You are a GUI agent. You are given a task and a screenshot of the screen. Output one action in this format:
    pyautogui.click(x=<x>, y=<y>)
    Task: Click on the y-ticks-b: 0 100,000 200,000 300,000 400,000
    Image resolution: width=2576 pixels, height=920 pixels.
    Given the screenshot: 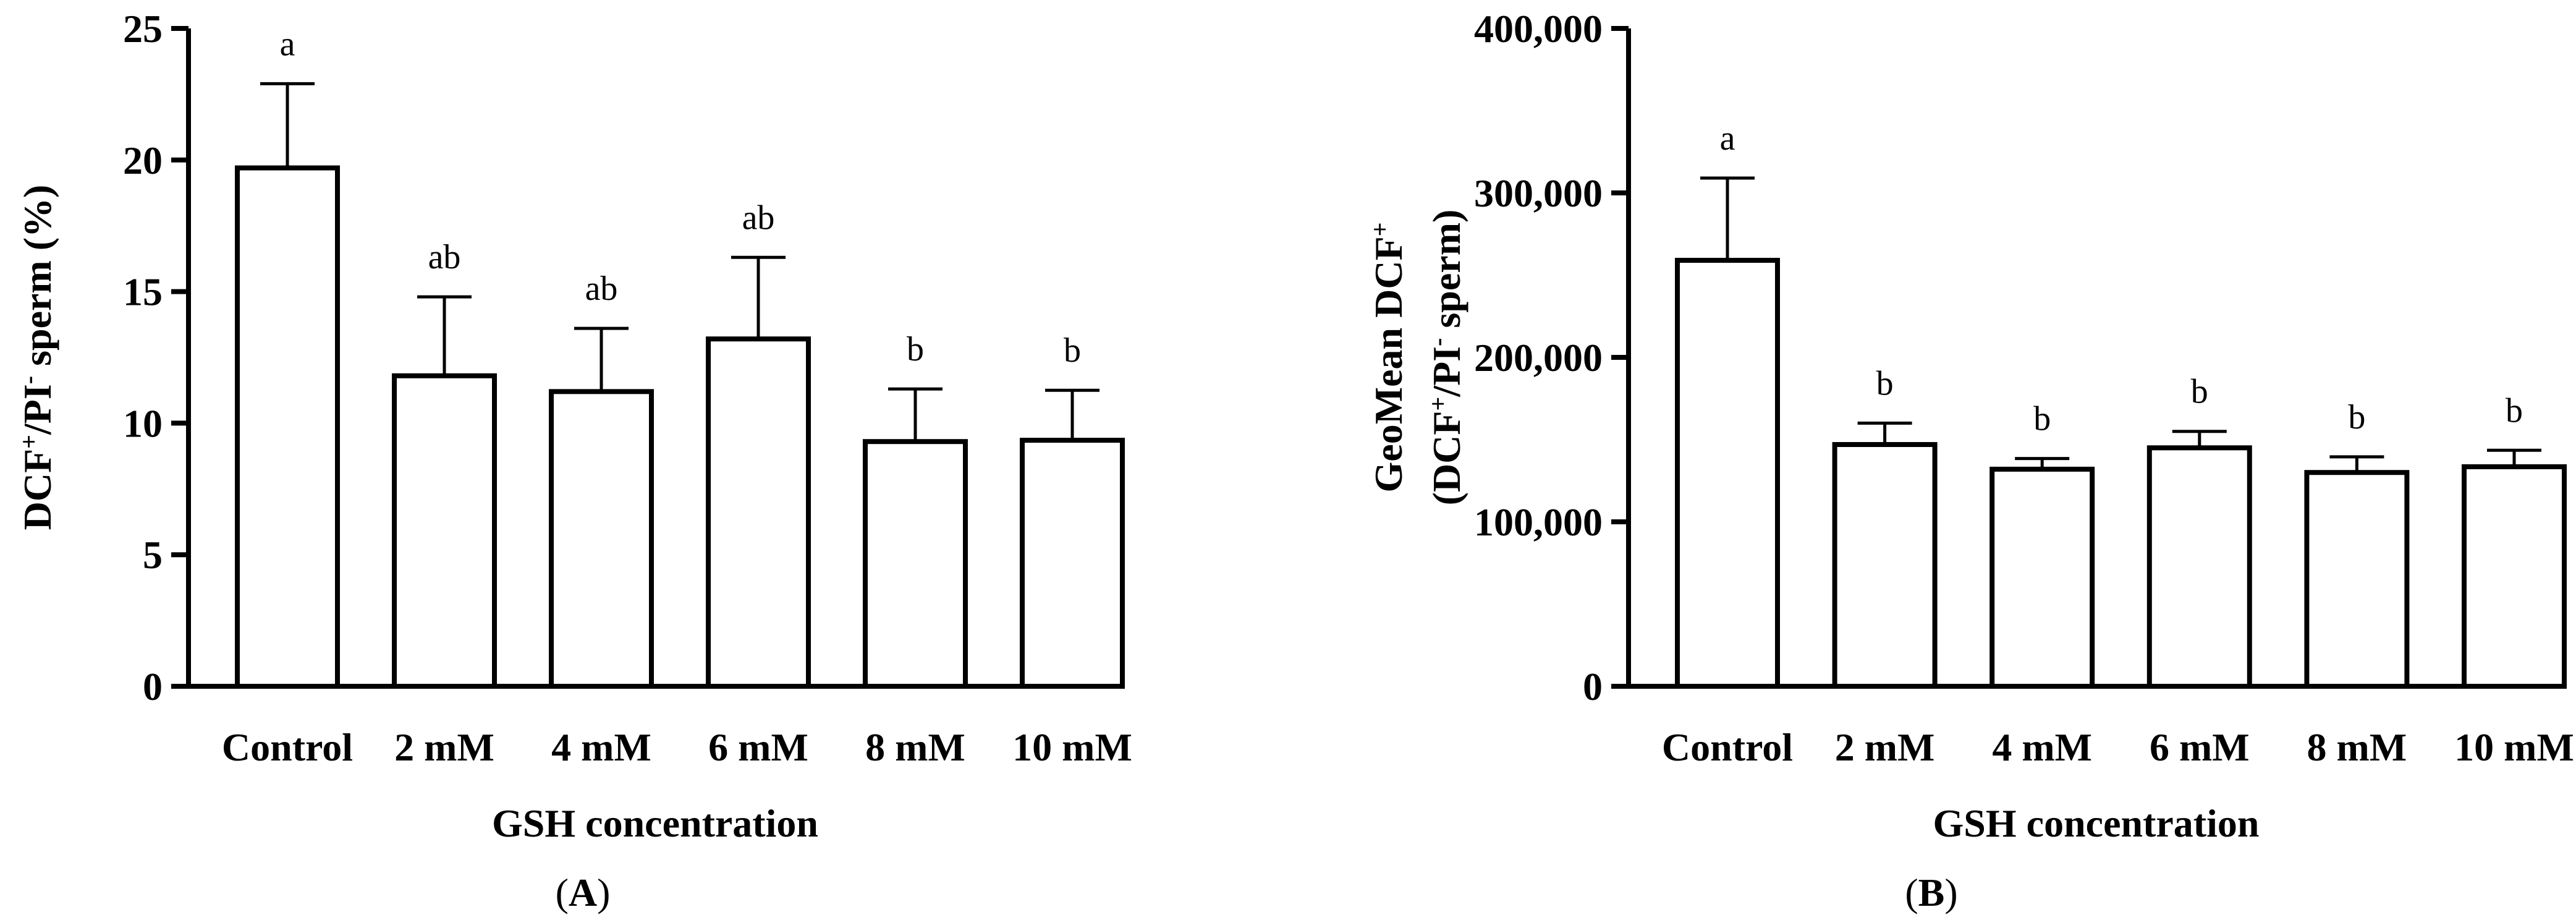 What is the action you would take?
    pyautogui.click(x=1551, y=358)
    